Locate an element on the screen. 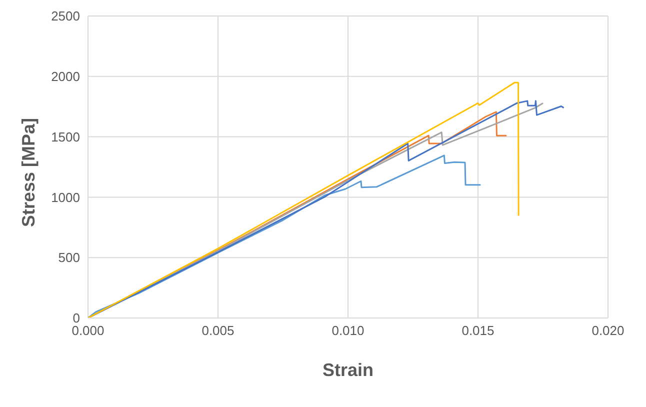  y-tick-label: 1500 is located at coordinates (65, 136).